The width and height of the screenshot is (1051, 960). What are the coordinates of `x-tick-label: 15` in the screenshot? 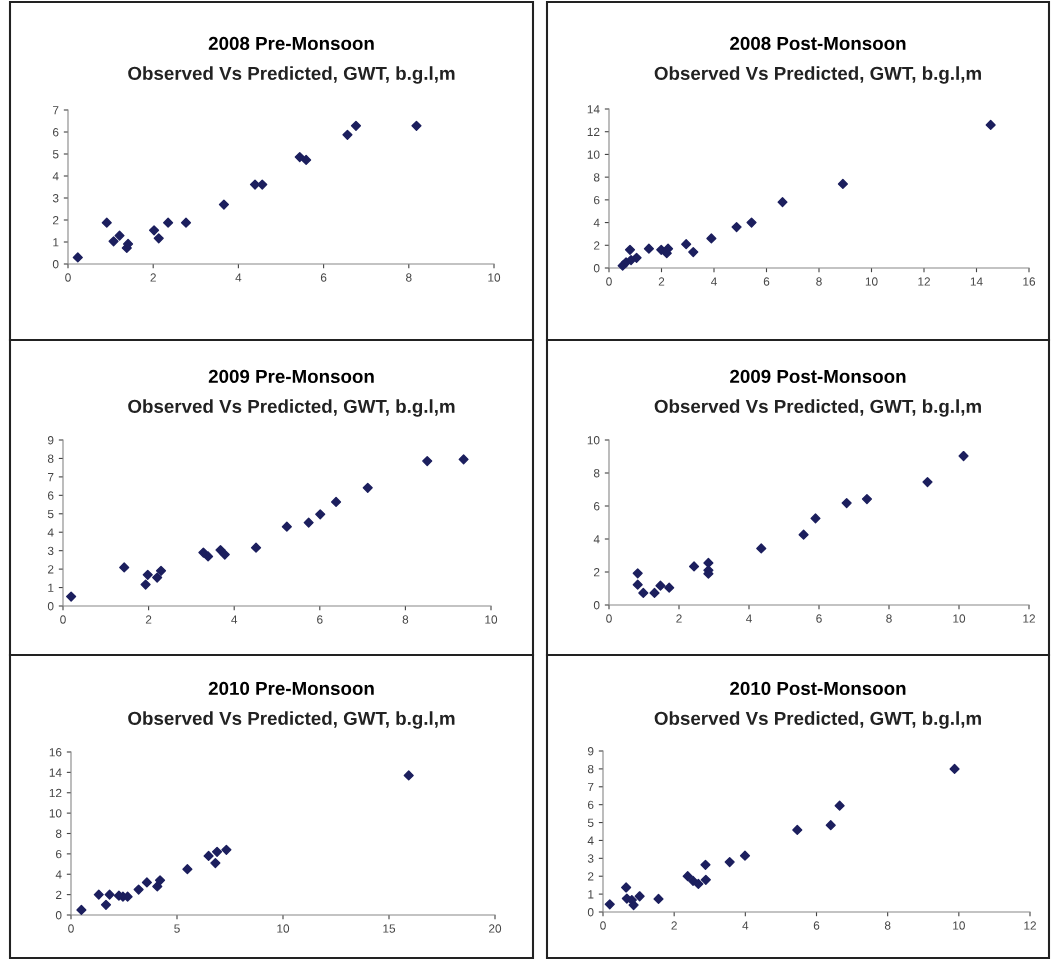 It's located at (389, 928).